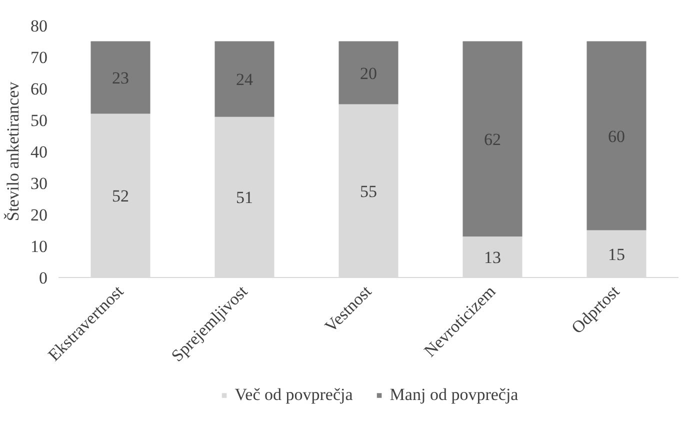 This screenshot has width=688, height=421. Describe the element at coordinates (120, 196) in the screenshot. I see `data-label: 52` at that location.